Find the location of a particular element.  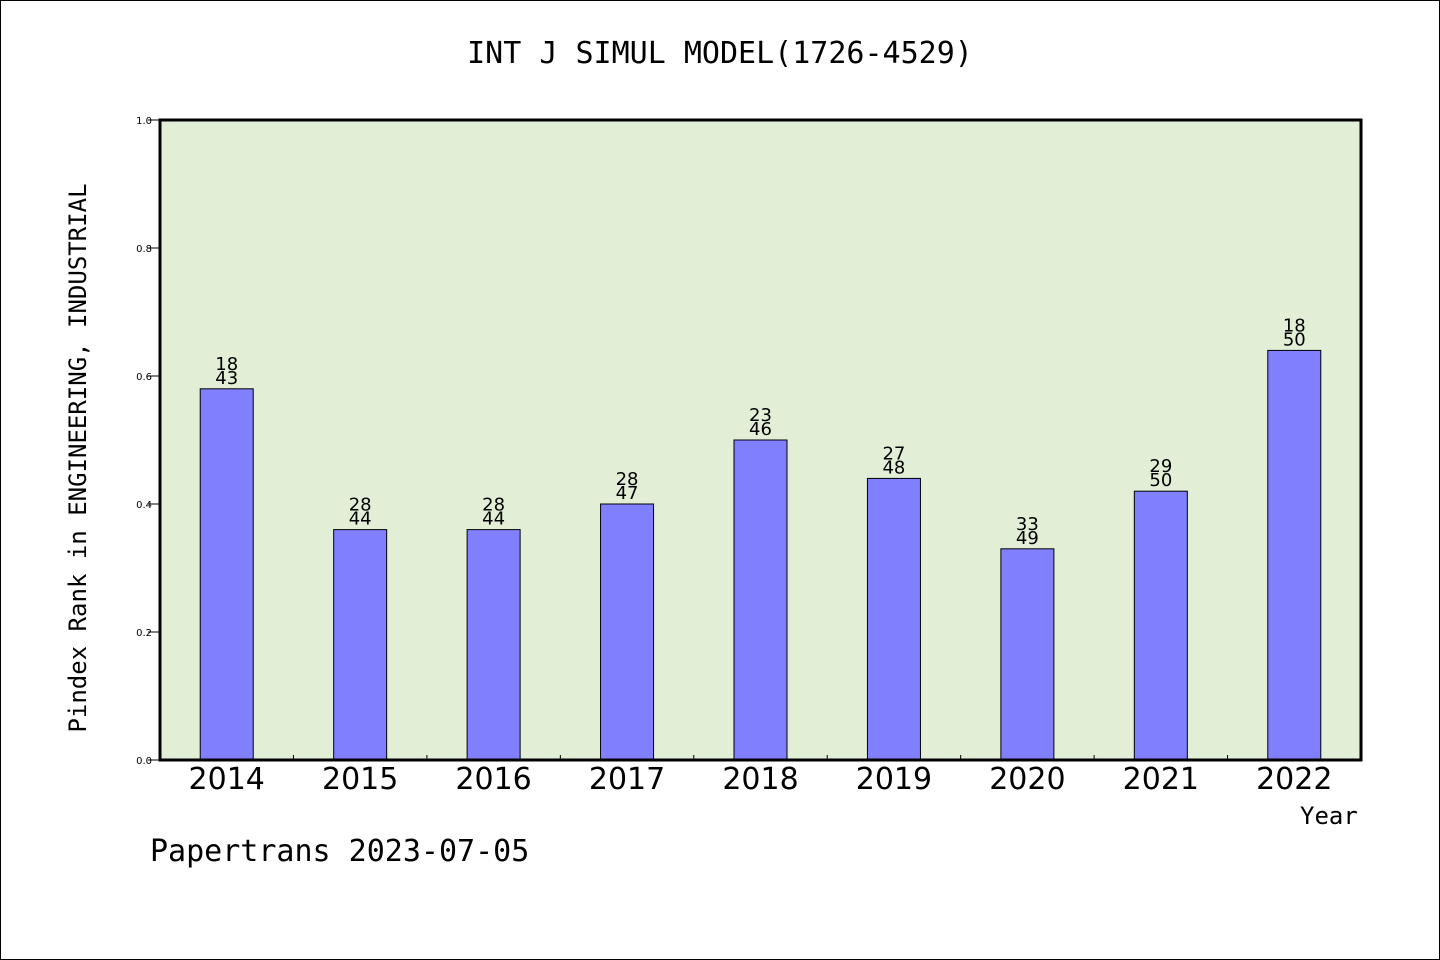

y-tick-label: 0.8 is located at coordinates (144, 249).